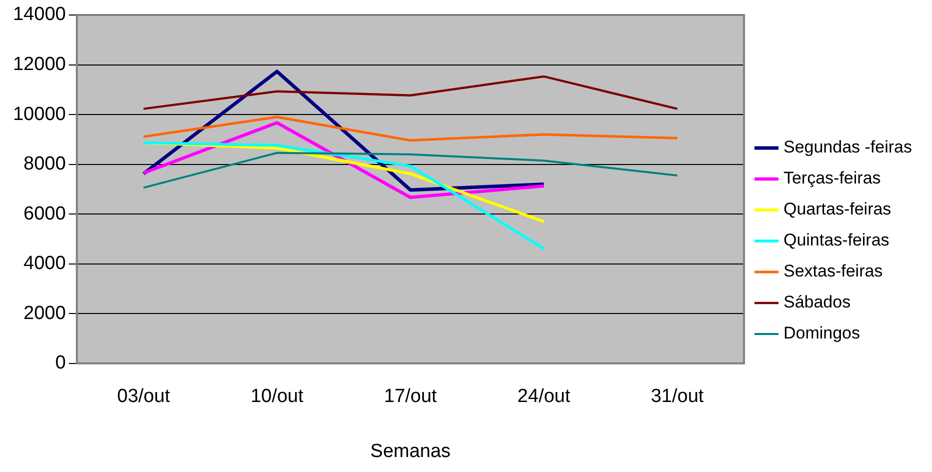  I want to click on y-tick-label: 8000, so click(45, 164).